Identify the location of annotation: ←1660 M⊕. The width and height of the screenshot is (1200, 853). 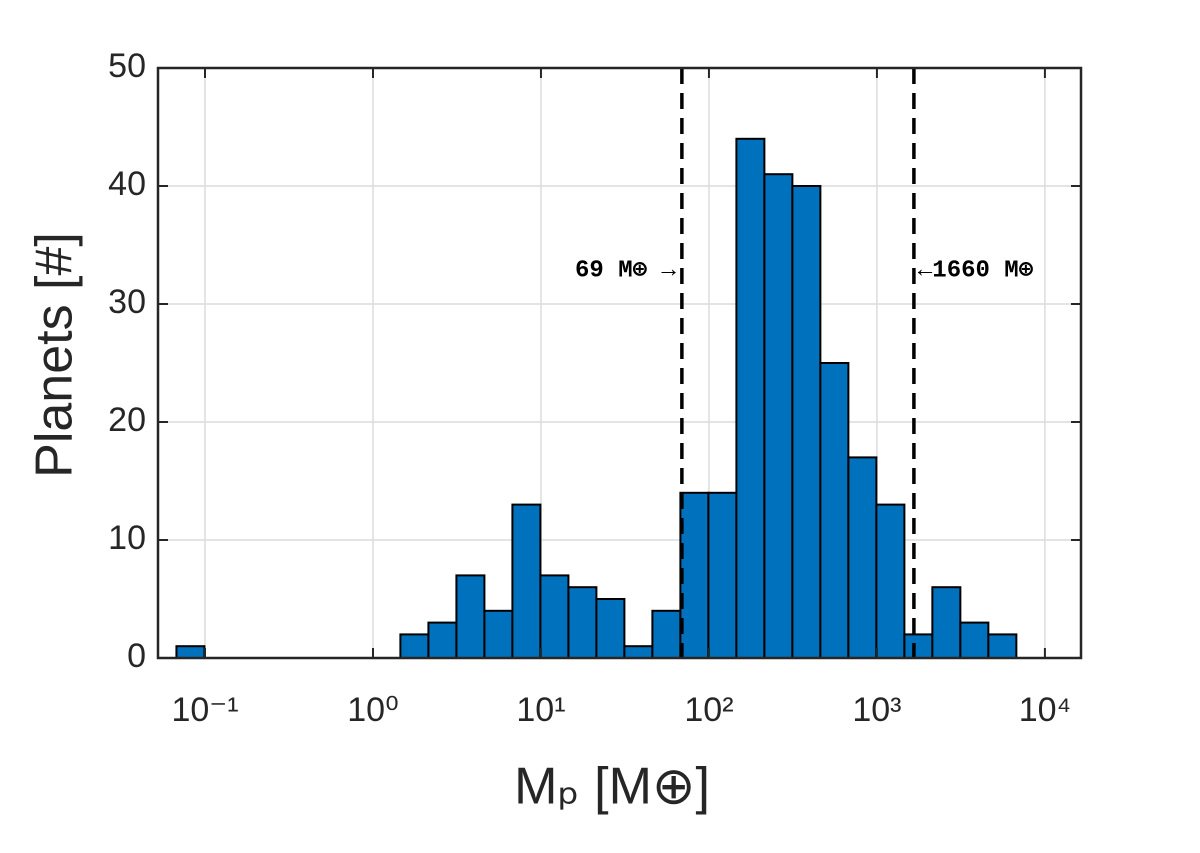
(976, 270).